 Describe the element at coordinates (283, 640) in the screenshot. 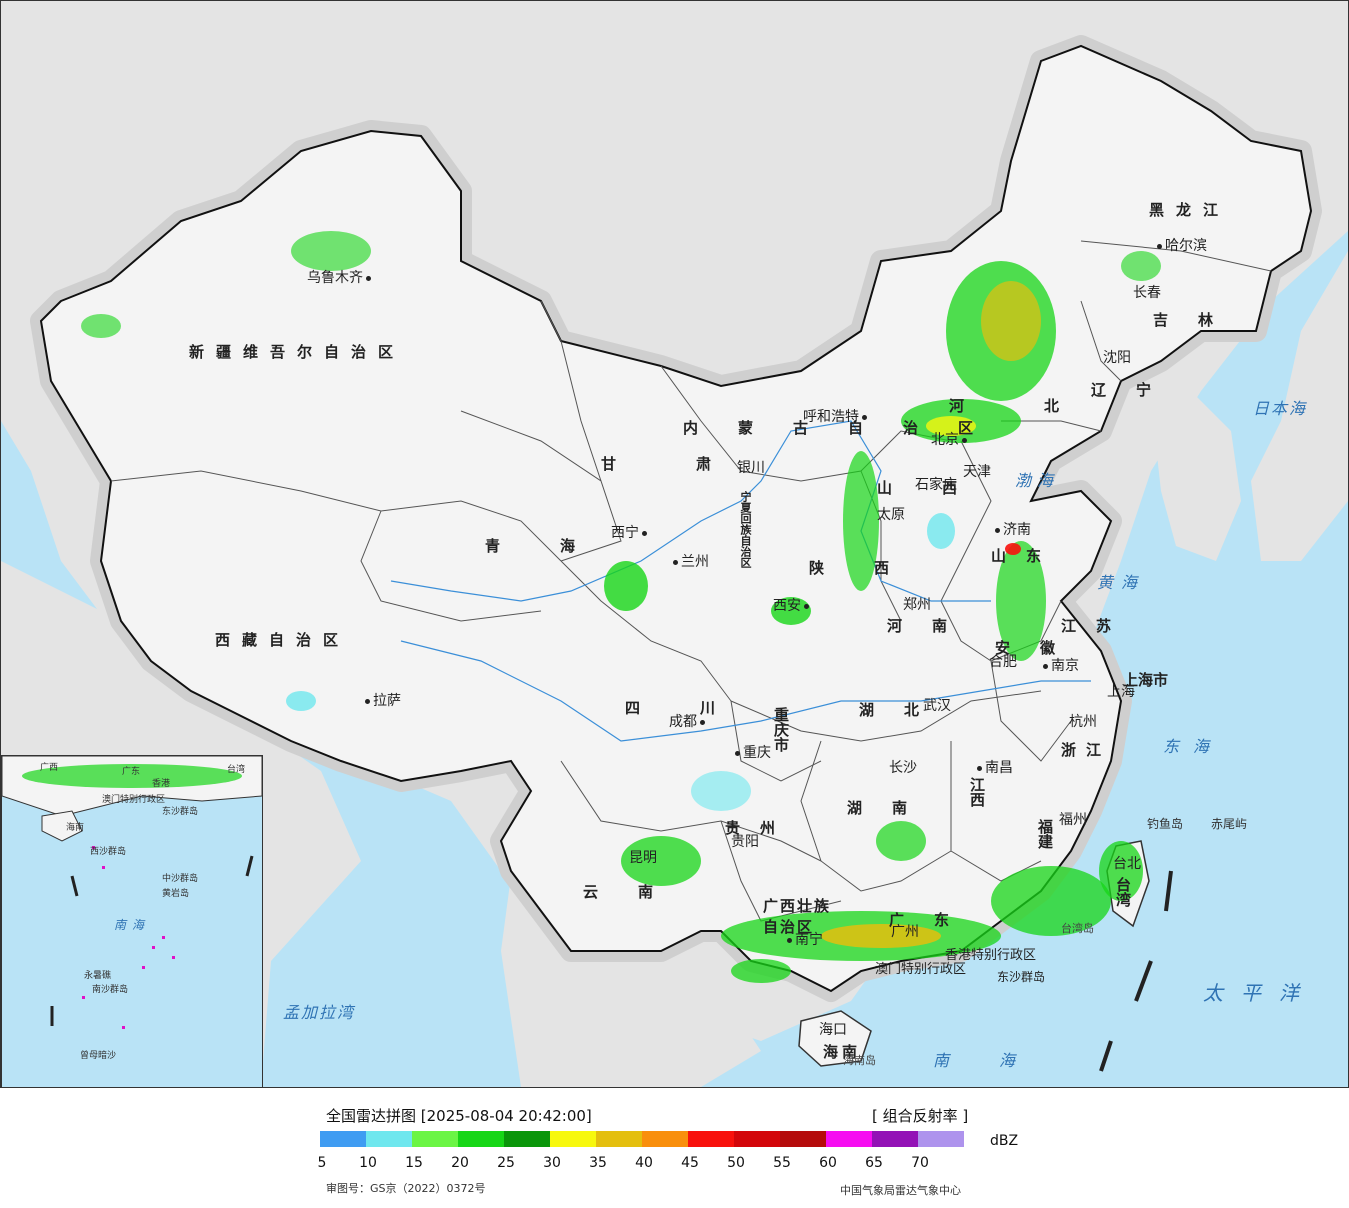

I see `province-label: 西藏自治区` at that location.